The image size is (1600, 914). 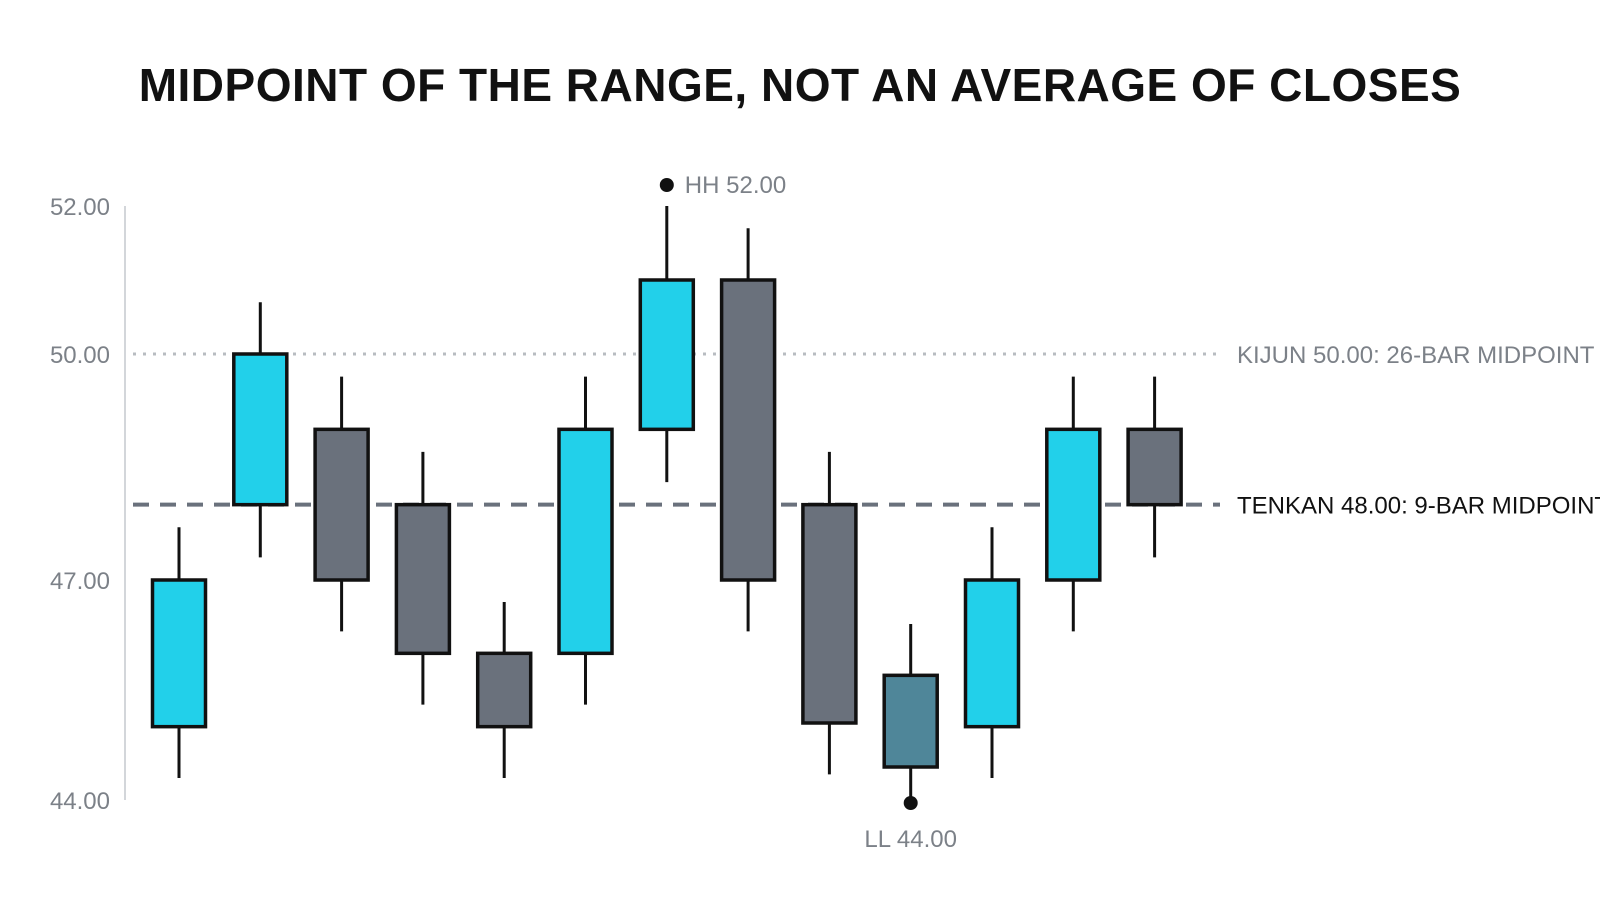 What do you see at coordinates (910, 803) in the screenshot?
I see `ll-marker` at bounding box center [910, 803].